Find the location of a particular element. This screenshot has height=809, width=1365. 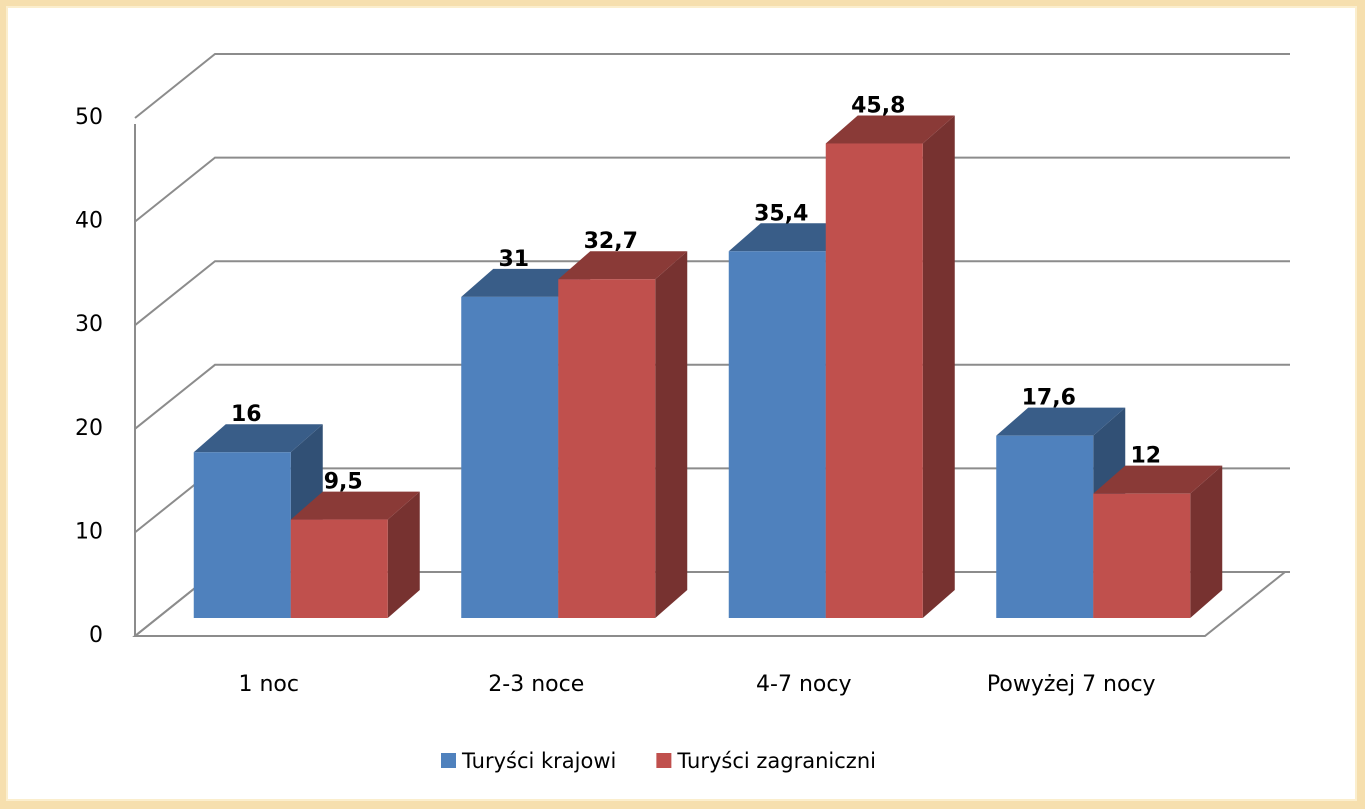

value-label: 16 is located at coordinates (246, 414).